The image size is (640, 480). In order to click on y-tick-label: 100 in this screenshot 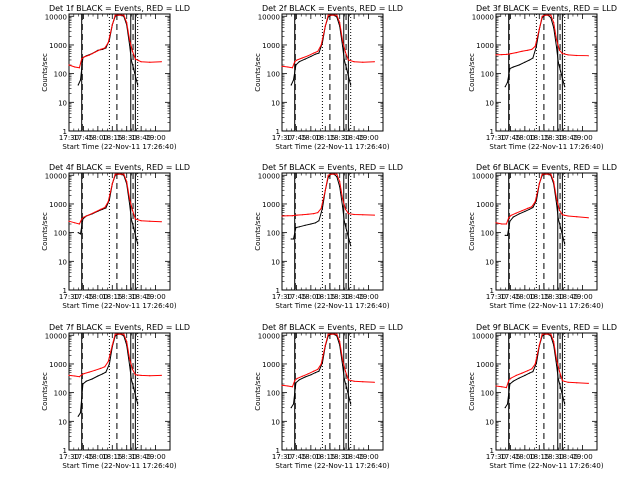, I will do `click(273, 394)`.